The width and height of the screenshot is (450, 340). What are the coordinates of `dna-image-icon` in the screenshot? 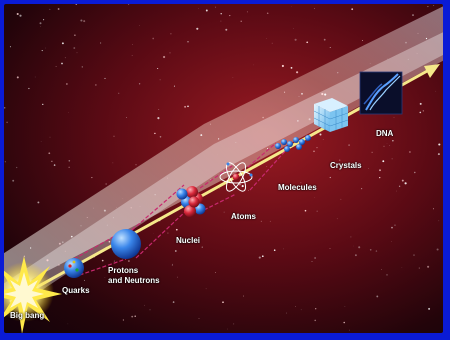 It's located at (381, 93).